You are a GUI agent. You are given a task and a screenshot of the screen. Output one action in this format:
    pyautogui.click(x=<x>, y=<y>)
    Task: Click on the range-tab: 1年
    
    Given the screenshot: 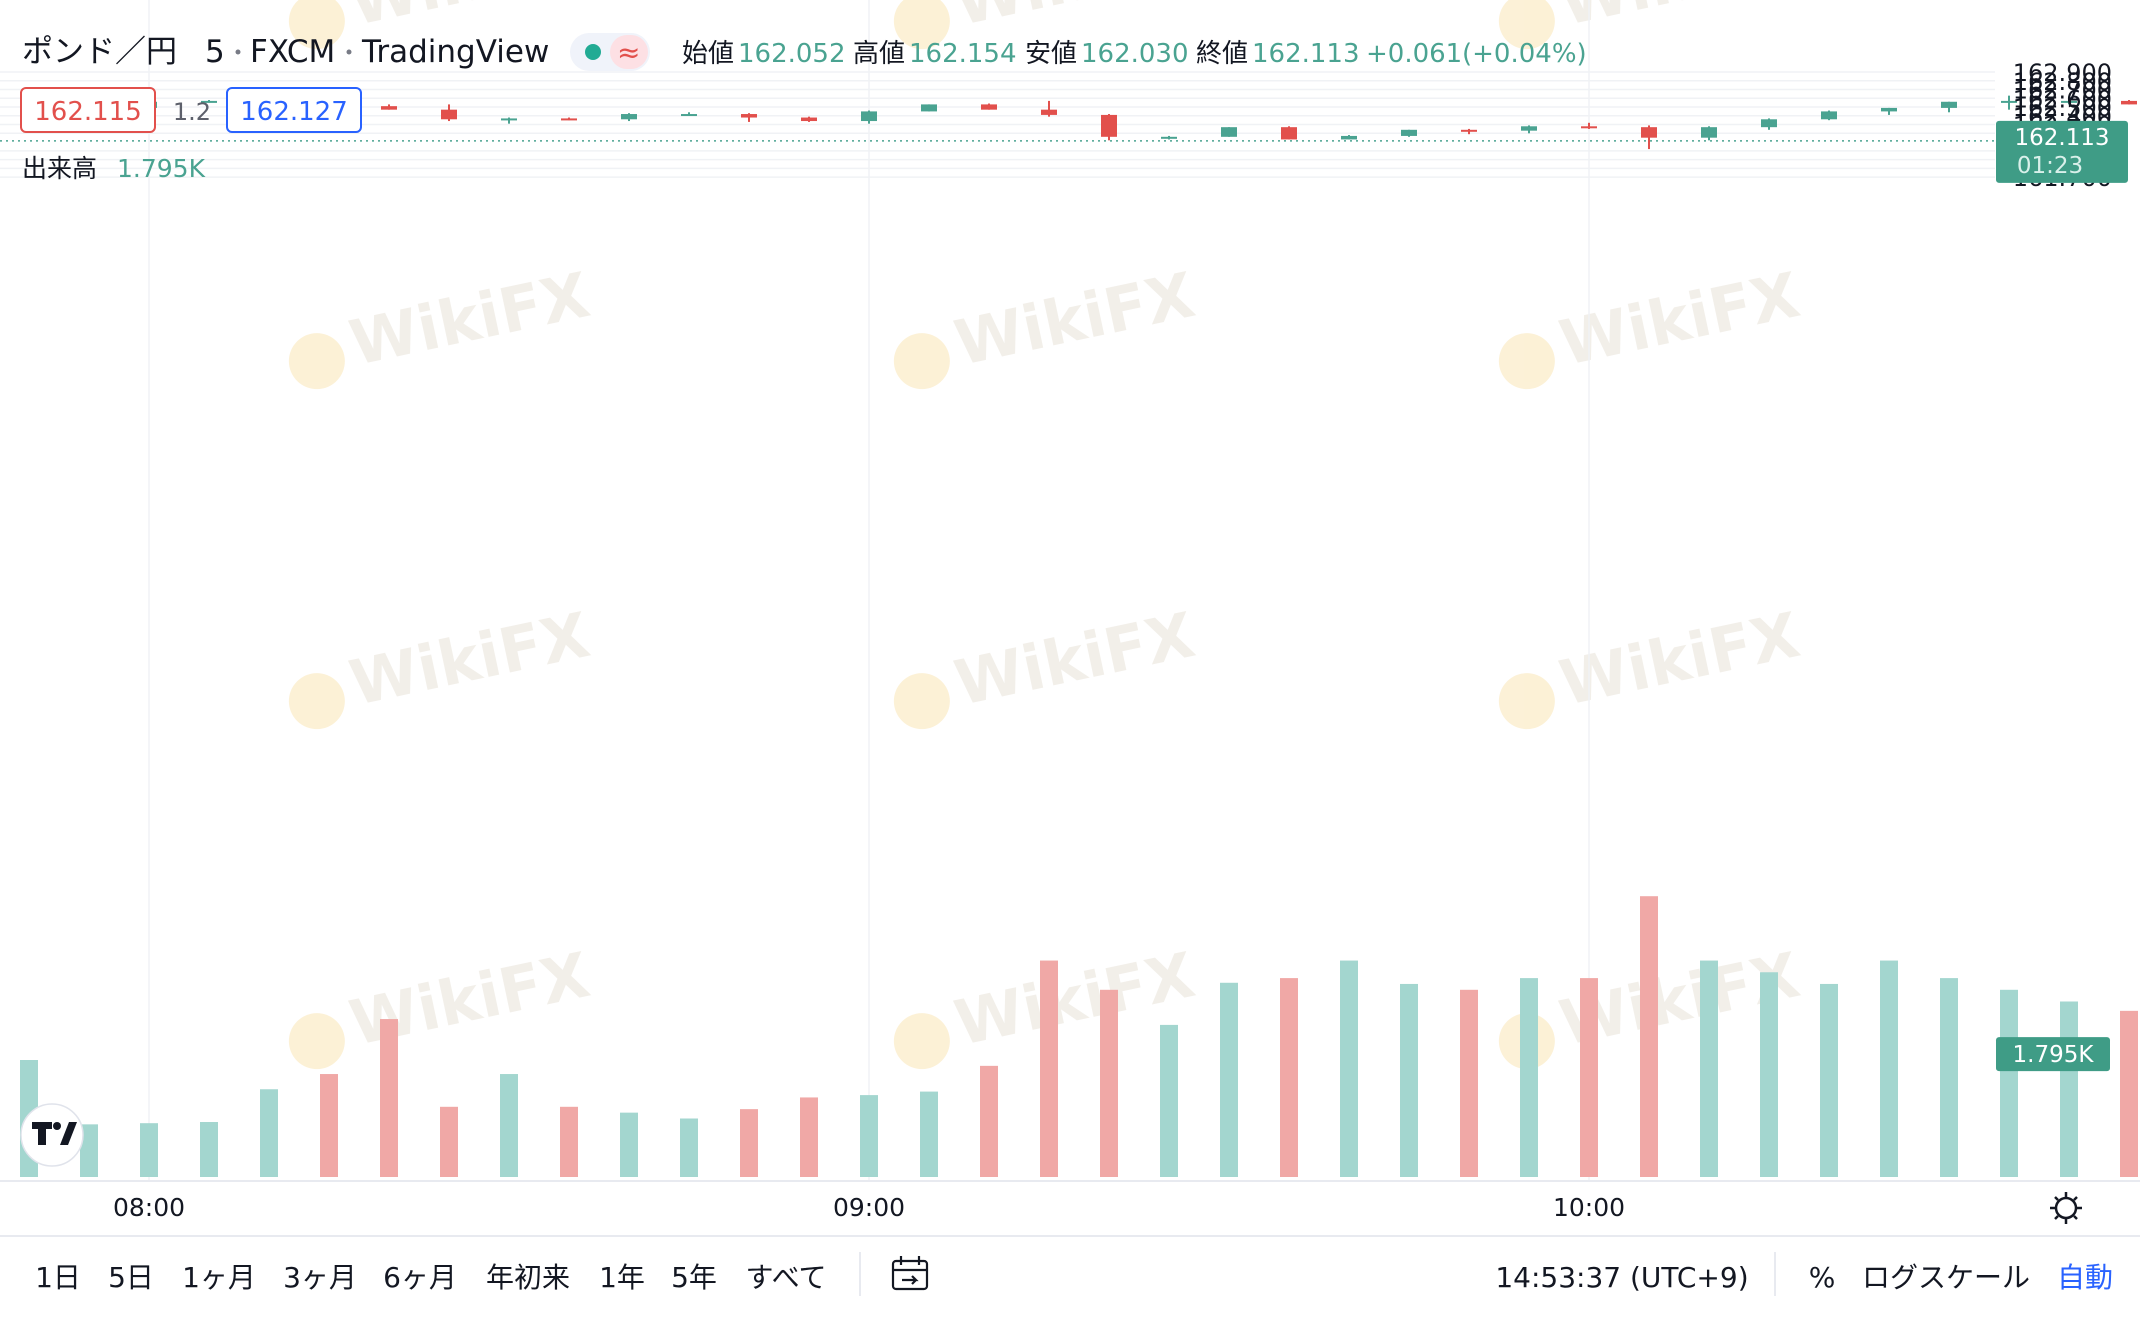 What is the action you would take?
    pyautogui.click(x=622, y=1277)
    